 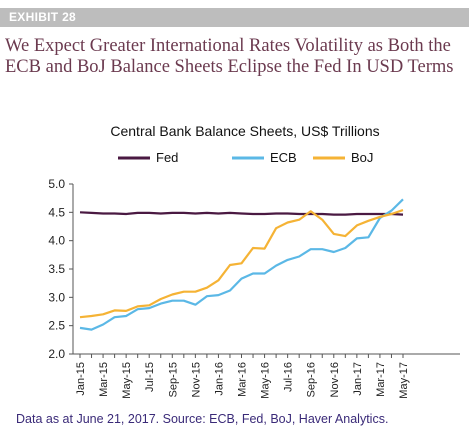 I want to click on x-tick-label: Jan-15, so click(x=81, y=379).